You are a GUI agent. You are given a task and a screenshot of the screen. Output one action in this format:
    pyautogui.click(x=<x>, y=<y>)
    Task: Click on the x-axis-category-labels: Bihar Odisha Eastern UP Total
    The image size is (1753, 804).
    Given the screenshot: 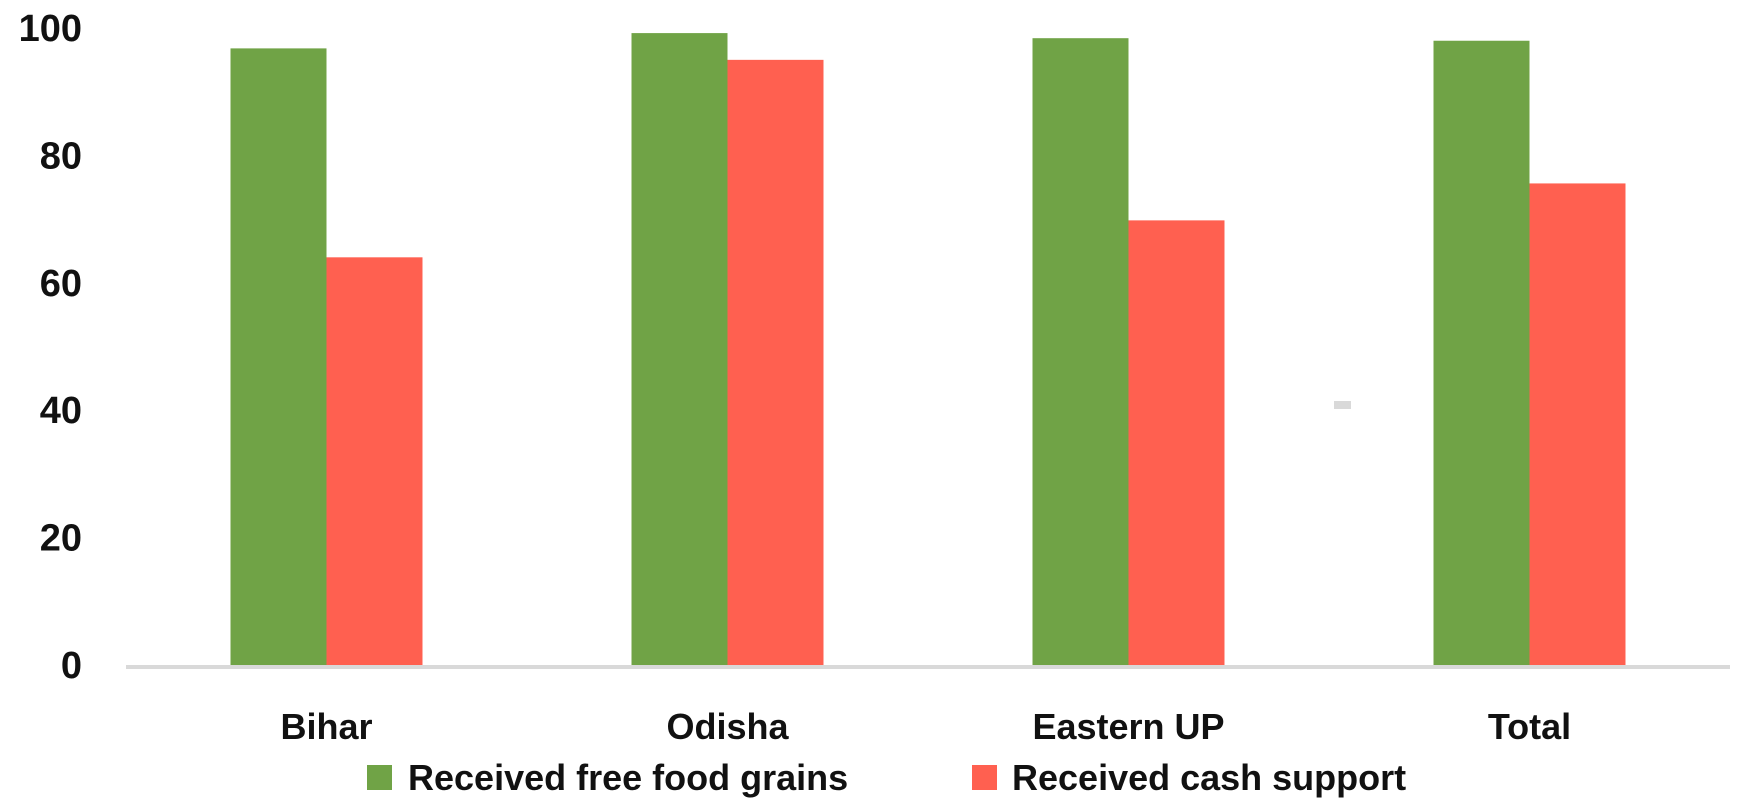 What is the action you would take?
    pyautogui.click(x=925, y=726)
    